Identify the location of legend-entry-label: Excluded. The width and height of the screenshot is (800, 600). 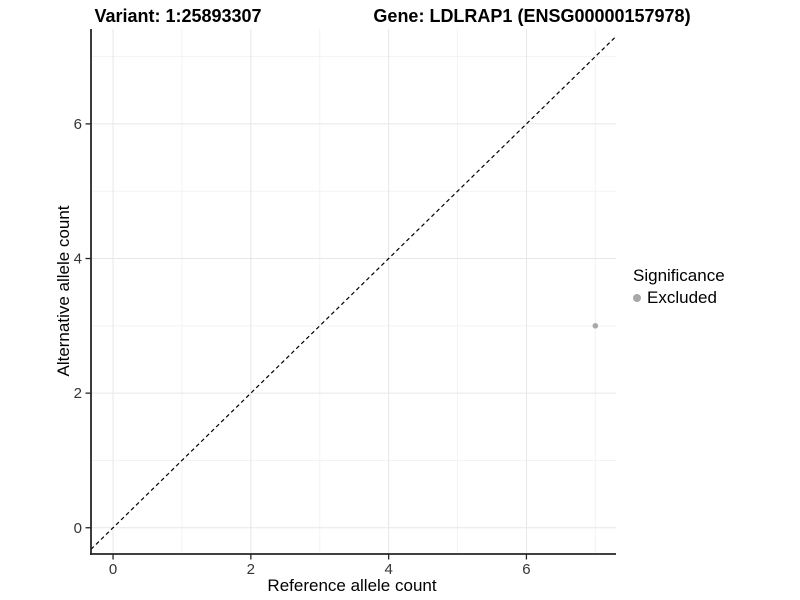
(682, 297).